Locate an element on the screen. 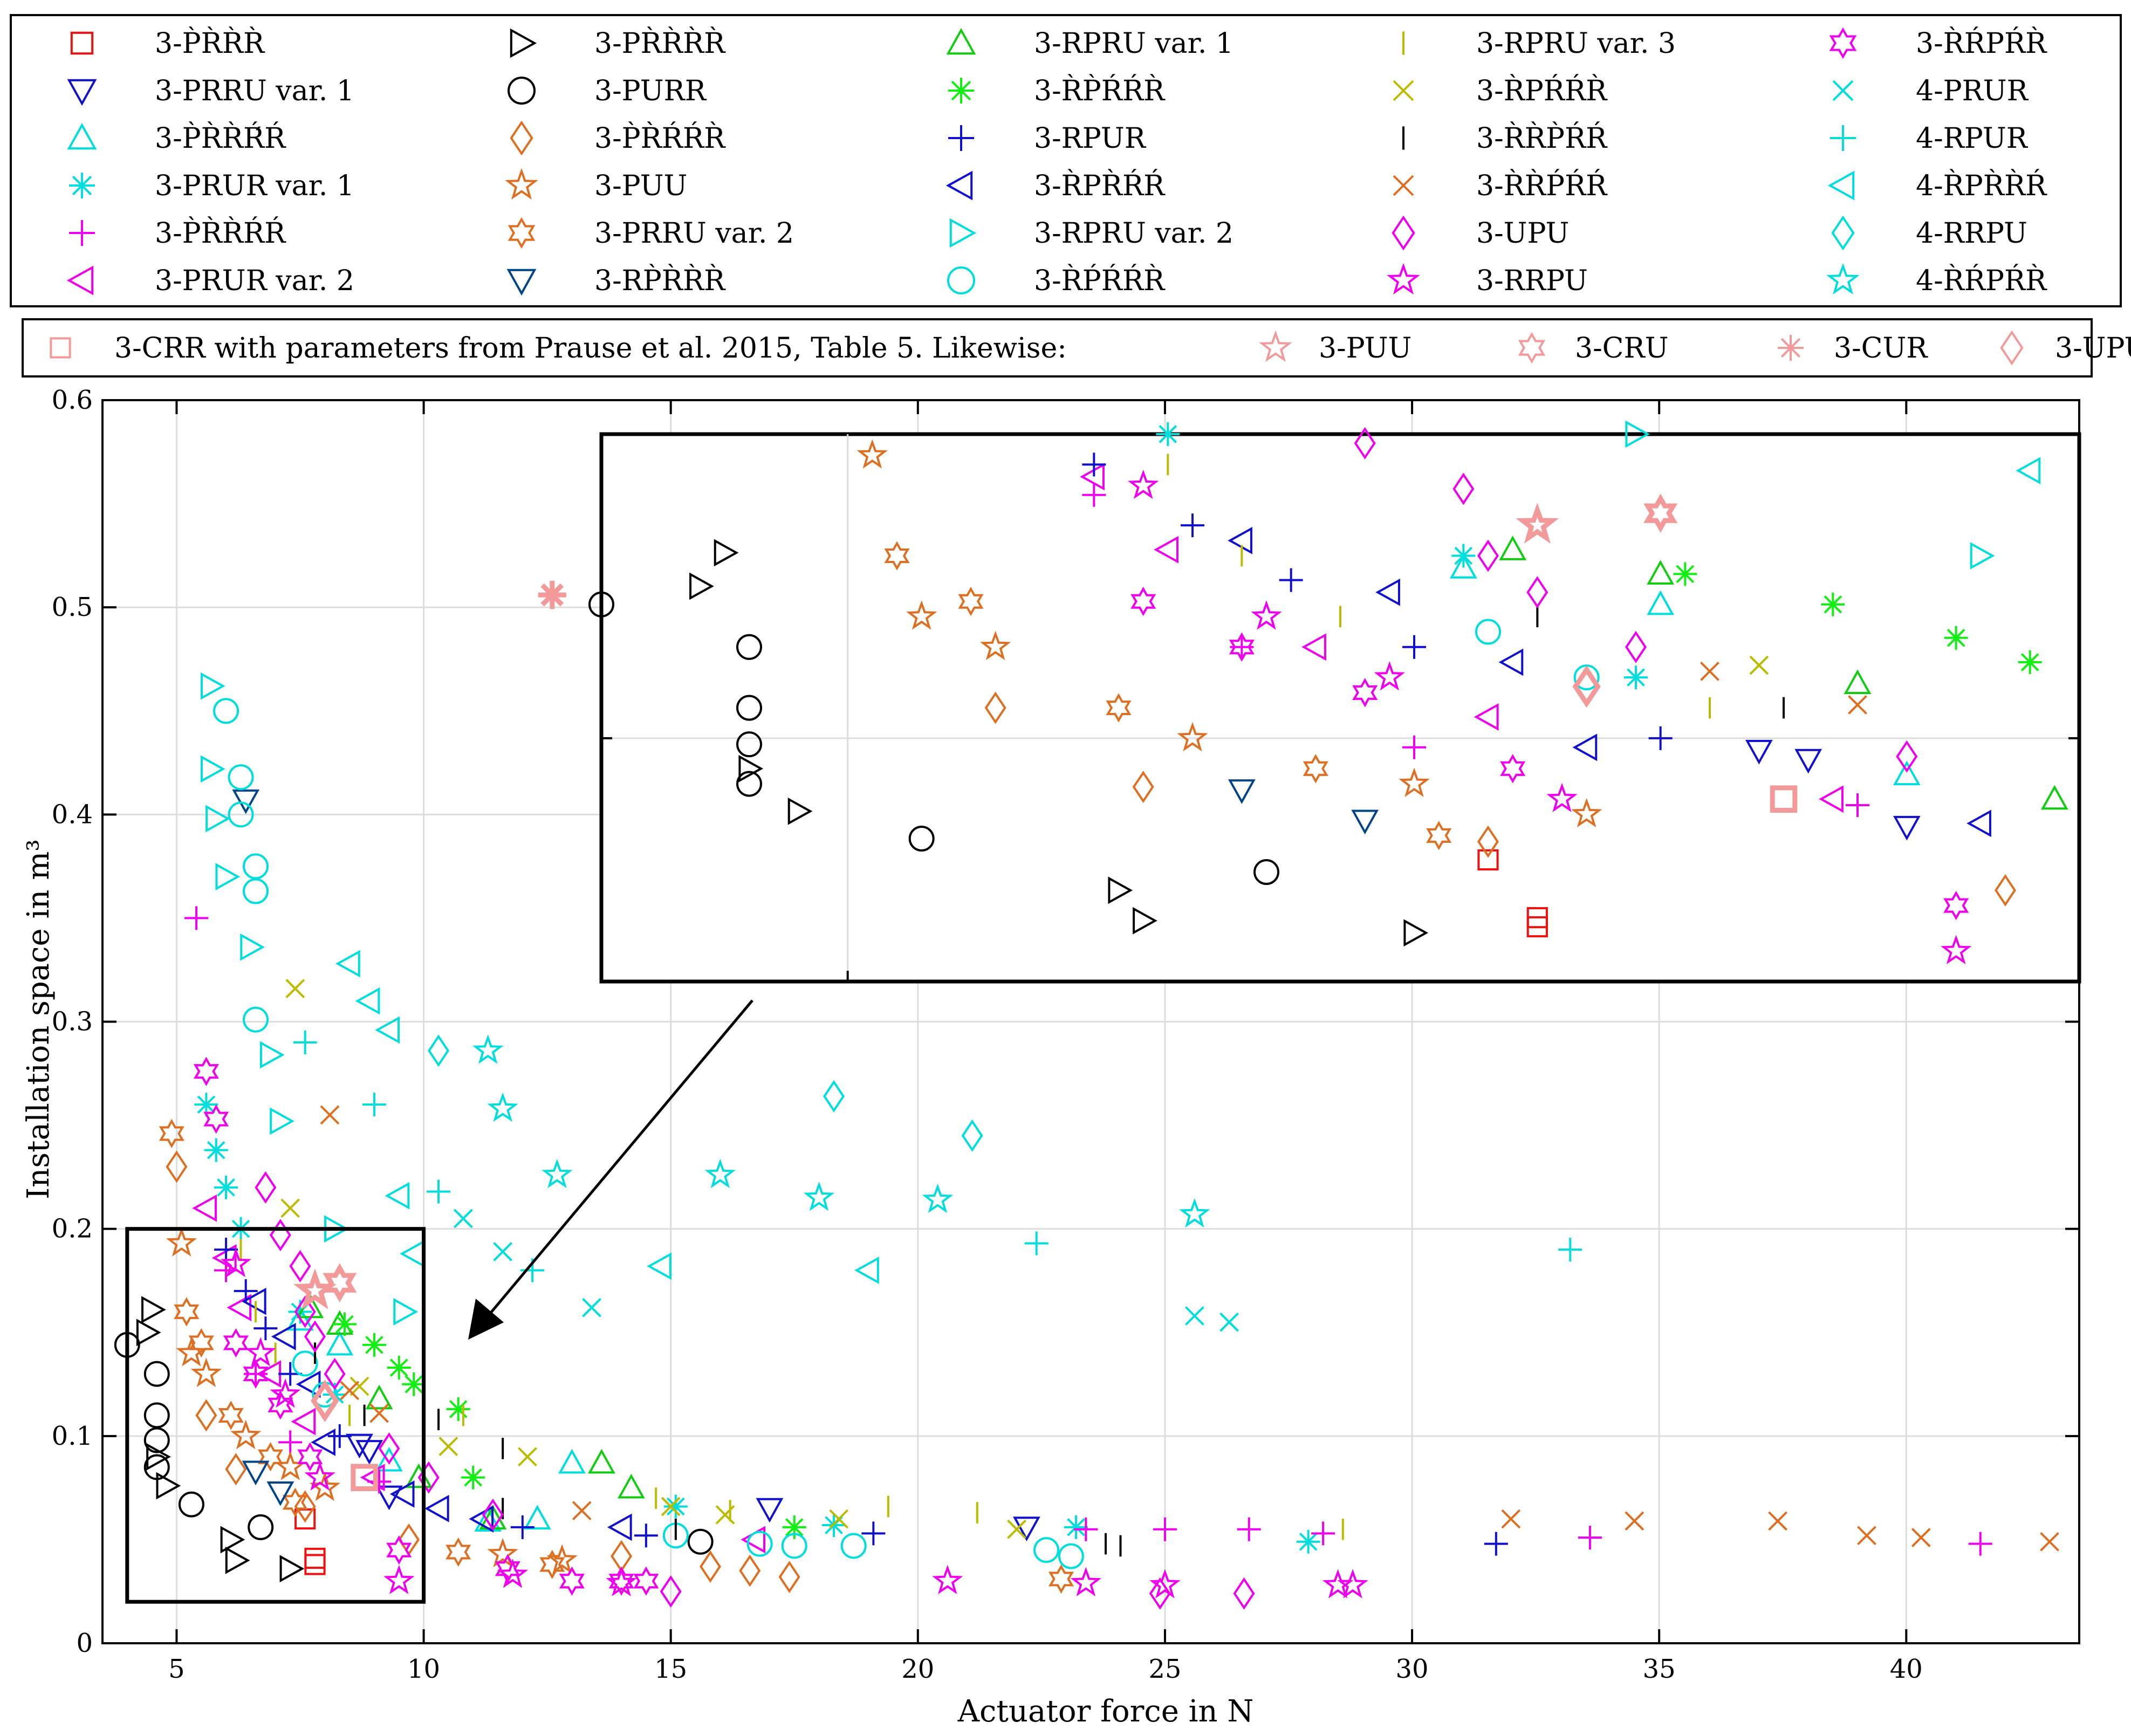 The width and height of the screenshot is (2131, 1736). y-tick-label: 0.2 is located at coordinates (72, 1229).